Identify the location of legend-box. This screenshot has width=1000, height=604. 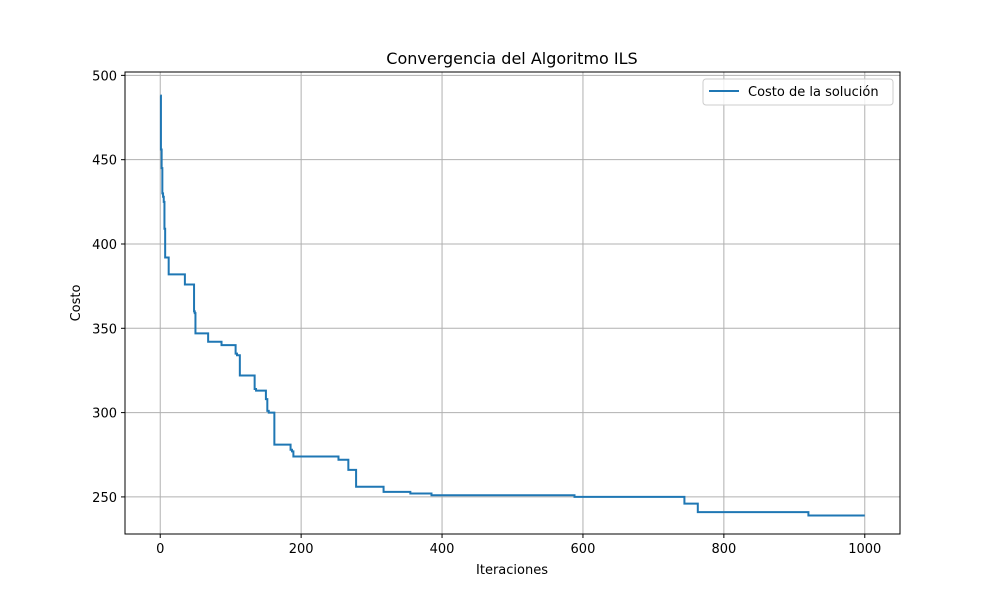
(798, 92).